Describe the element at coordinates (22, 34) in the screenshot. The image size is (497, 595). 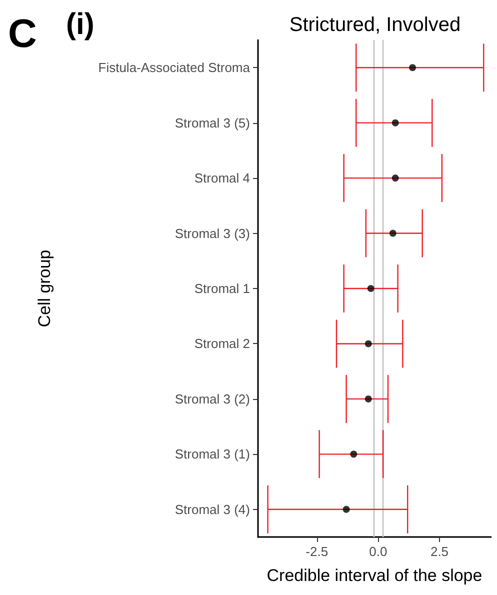
I see `text: C` at that location.